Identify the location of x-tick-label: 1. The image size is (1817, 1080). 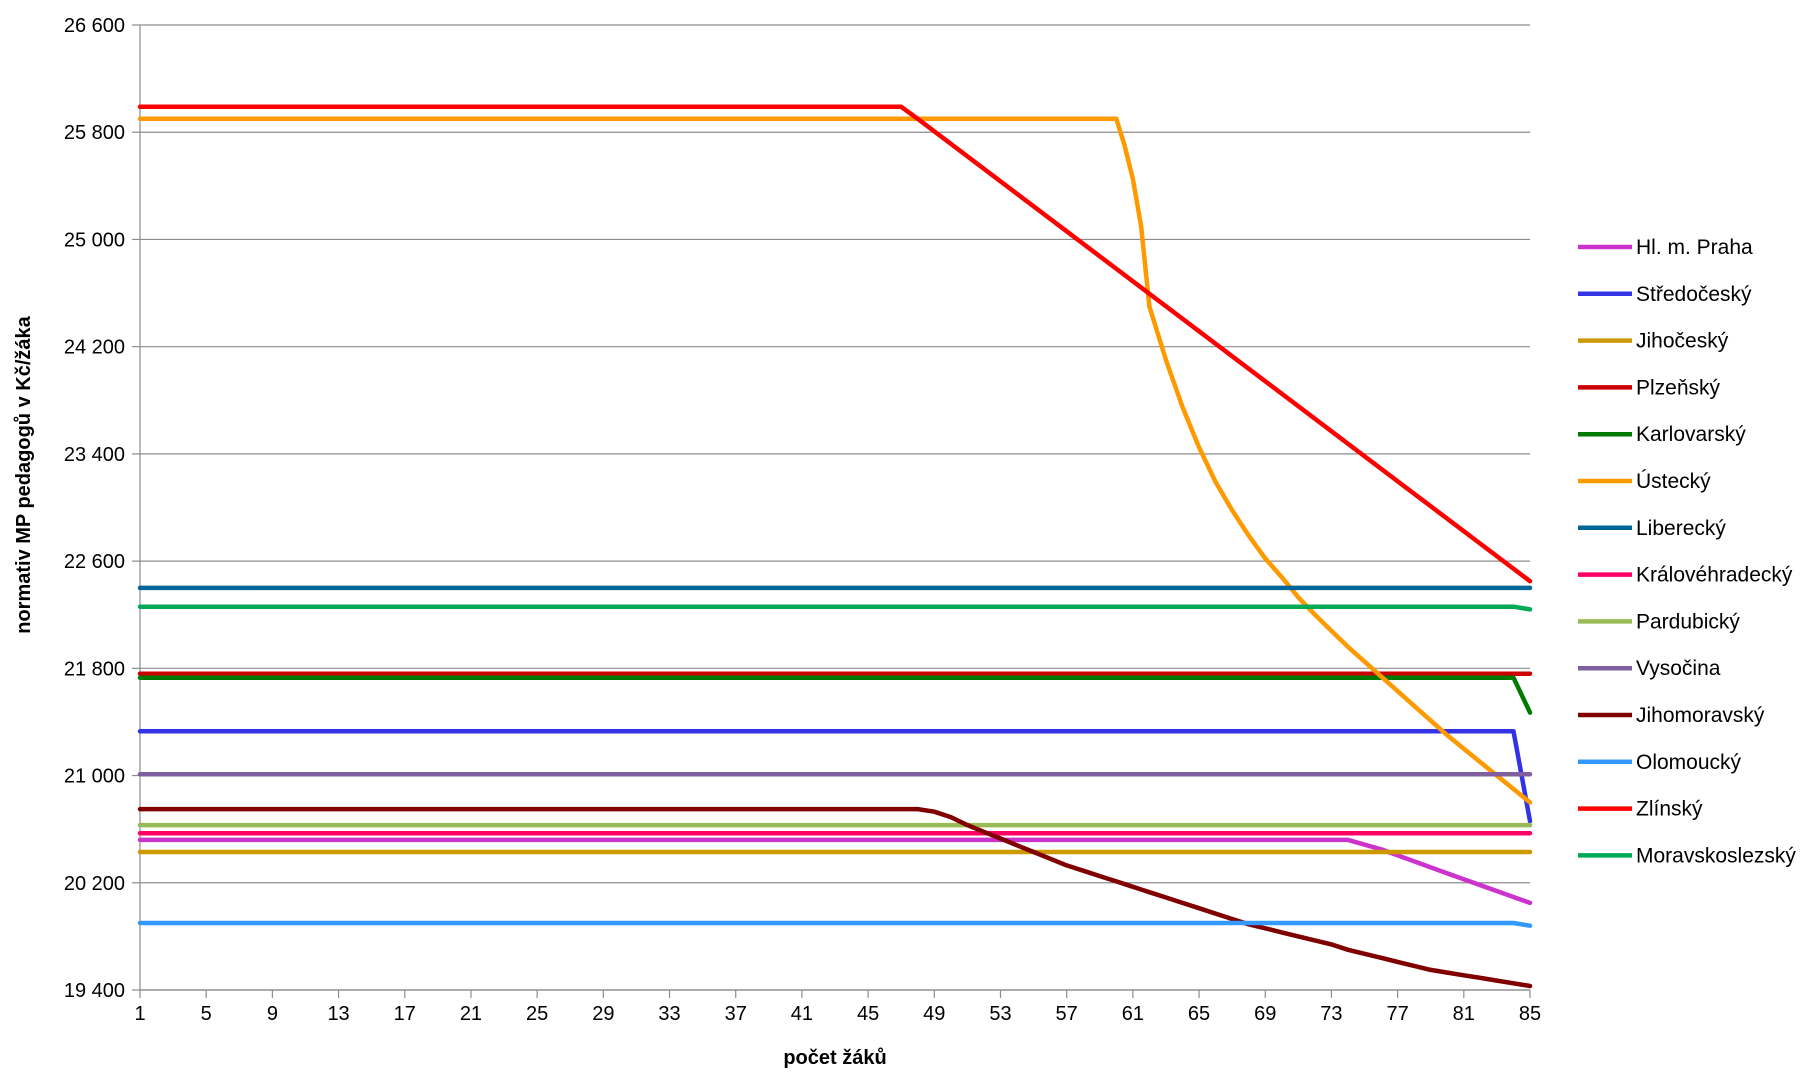
(139, 1014).